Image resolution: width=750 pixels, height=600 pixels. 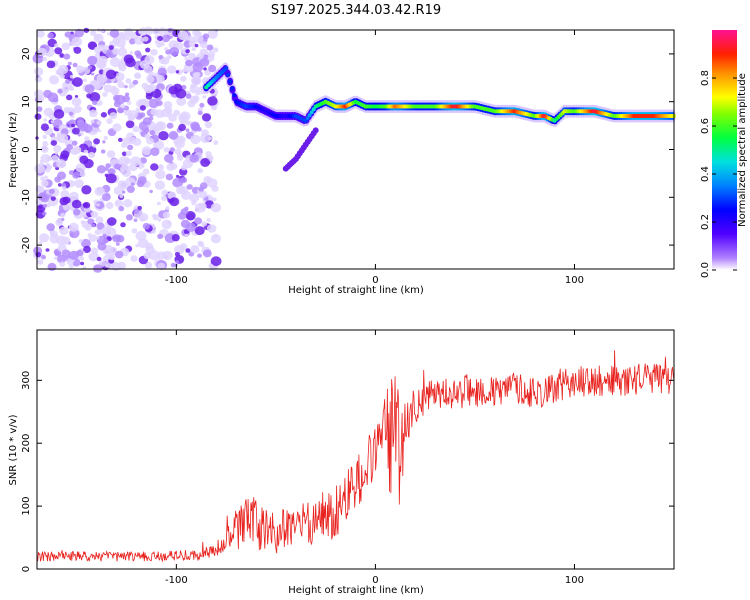 What do you see at coordinates (176, 580) in the screenshot?
I see `x-tick-label: -100` at bounding box center [176, 580].